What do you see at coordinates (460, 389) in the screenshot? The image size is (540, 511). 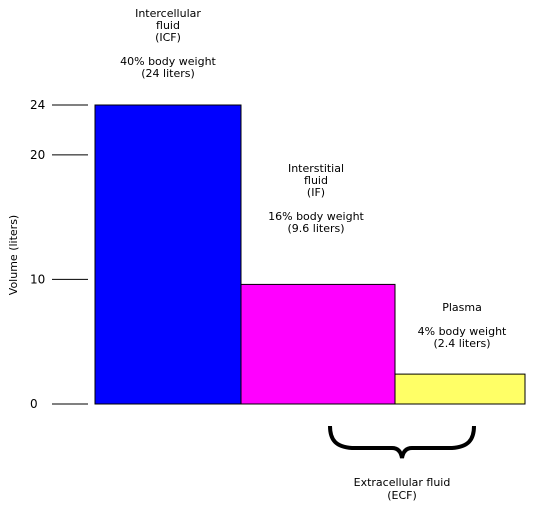 I see `bar-plasma` at bounding box center [460, 389].